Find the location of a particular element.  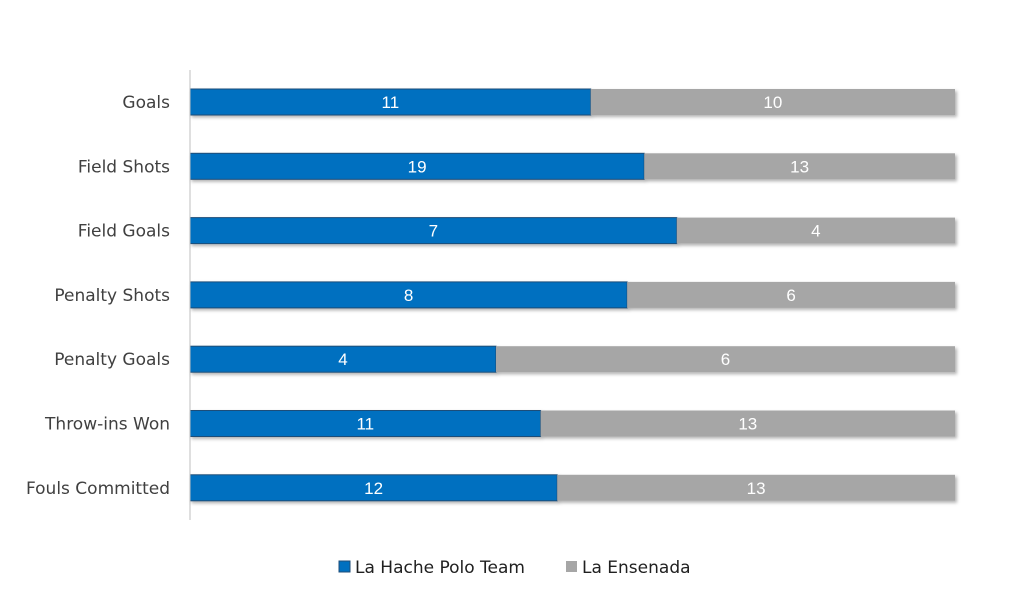

category-label: Field Goals is located at coordinates (124, 232).